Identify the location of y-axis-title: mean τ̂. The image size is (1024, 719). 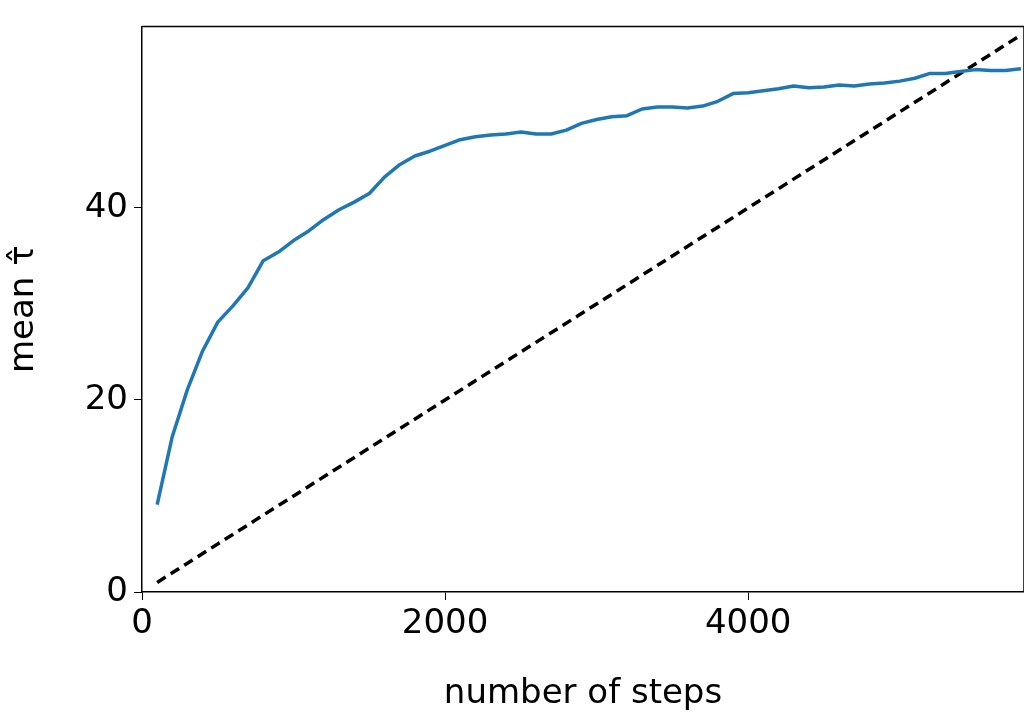
(21, 309).